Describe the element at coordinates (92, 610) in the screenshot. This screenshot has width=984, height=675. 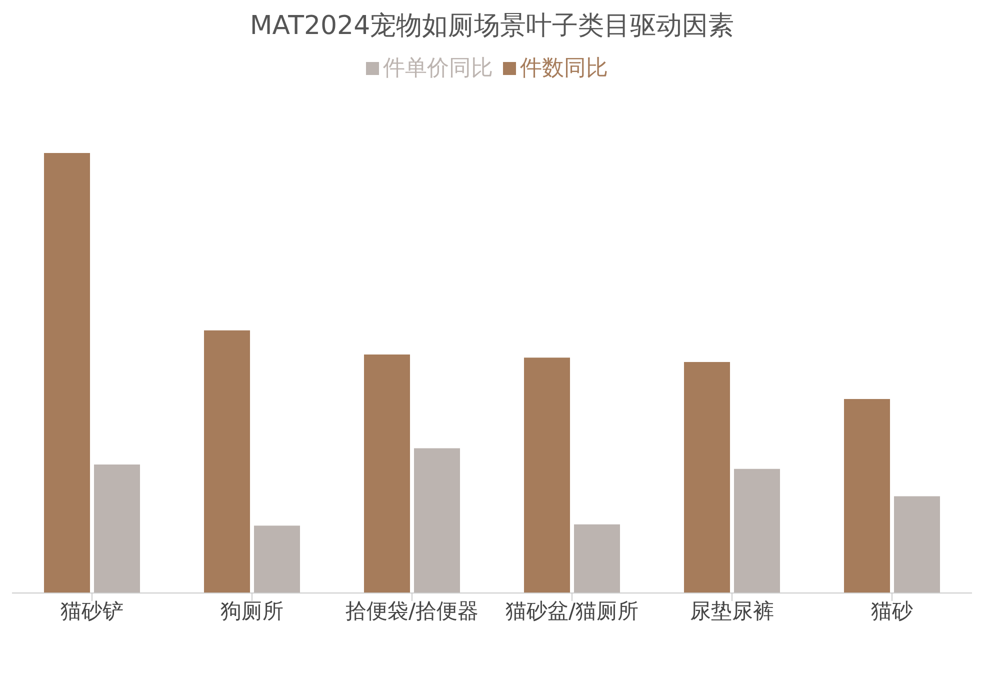
I see `x-tick-label: 猫砂铲` at that location.